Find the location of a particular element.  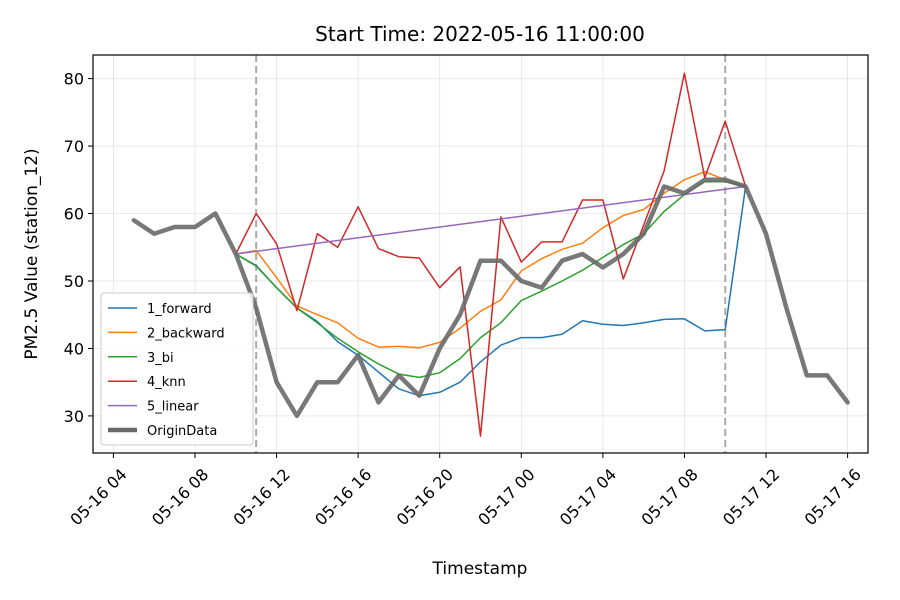

legend-label: OriginData is located at coordinates (182, 431).